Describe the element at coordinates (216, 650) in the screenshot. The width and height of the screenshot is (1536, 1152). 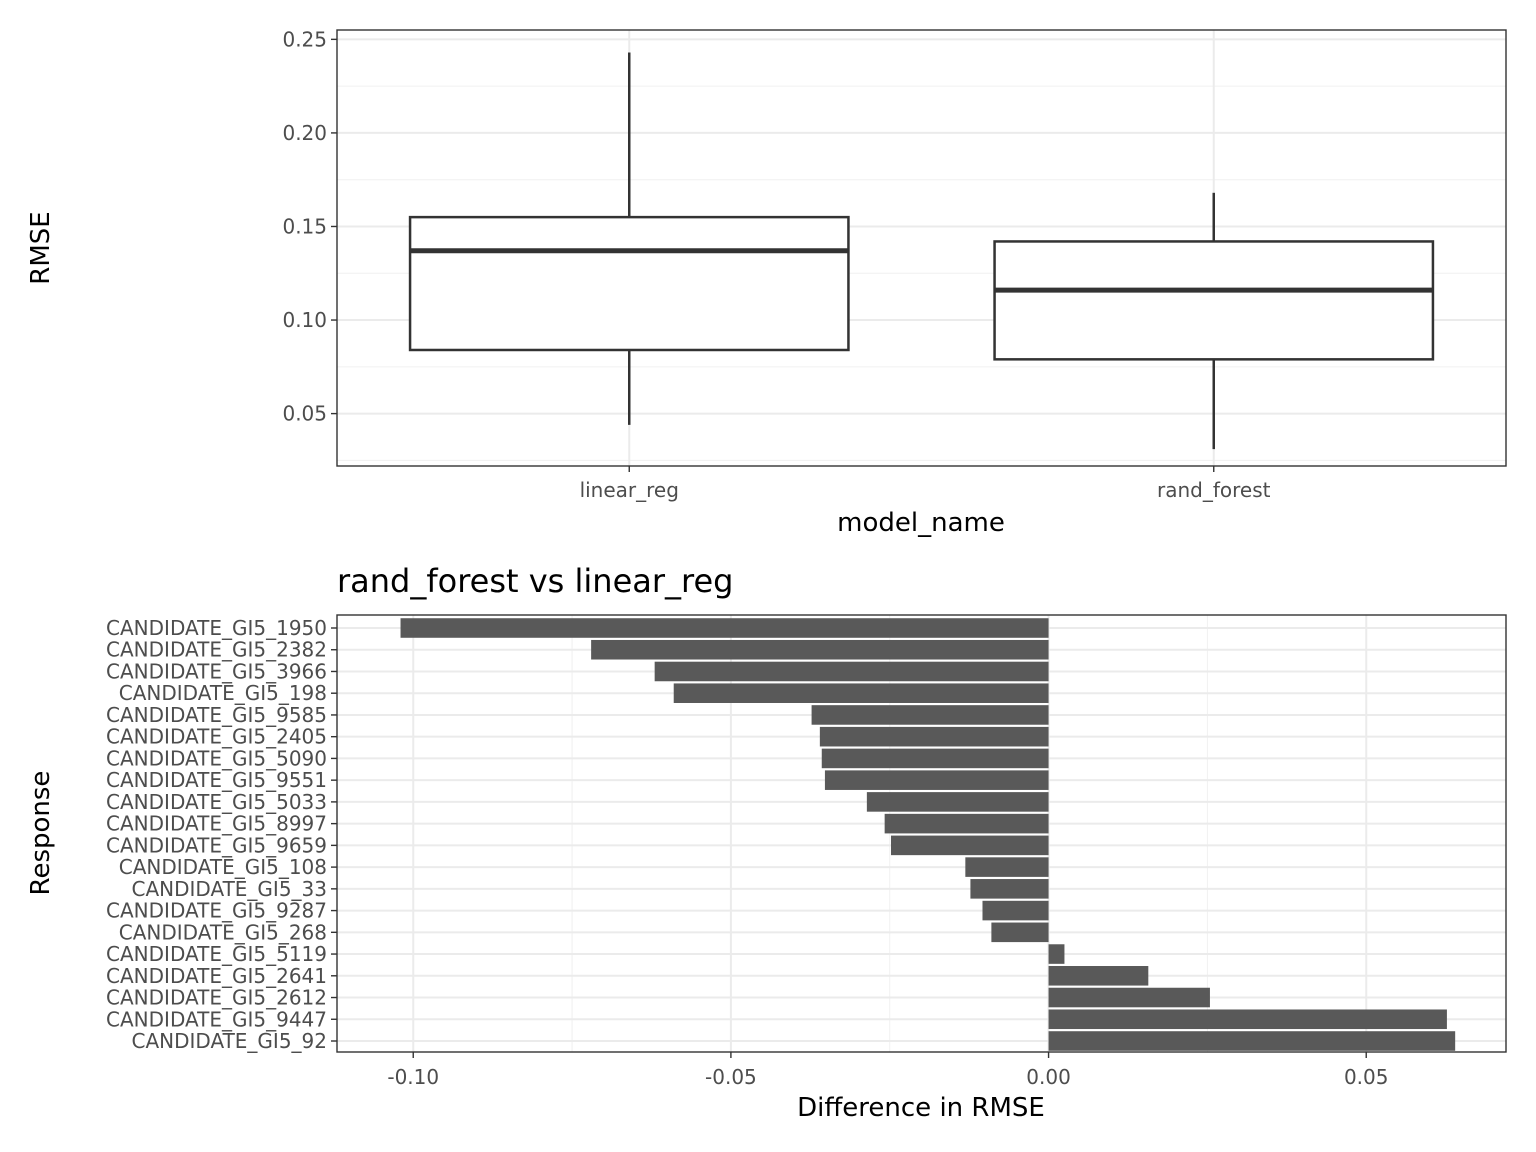
I see `bar-chart-y-tick-label: CANDIDATE_GI5_2382` at that location.